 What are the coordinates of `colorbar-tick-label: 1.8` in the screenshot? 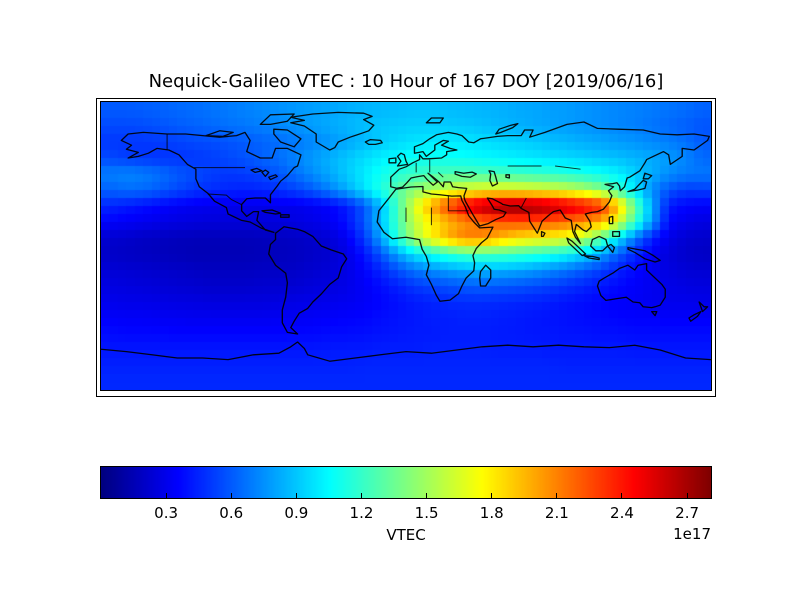 It's located at (491, 513).